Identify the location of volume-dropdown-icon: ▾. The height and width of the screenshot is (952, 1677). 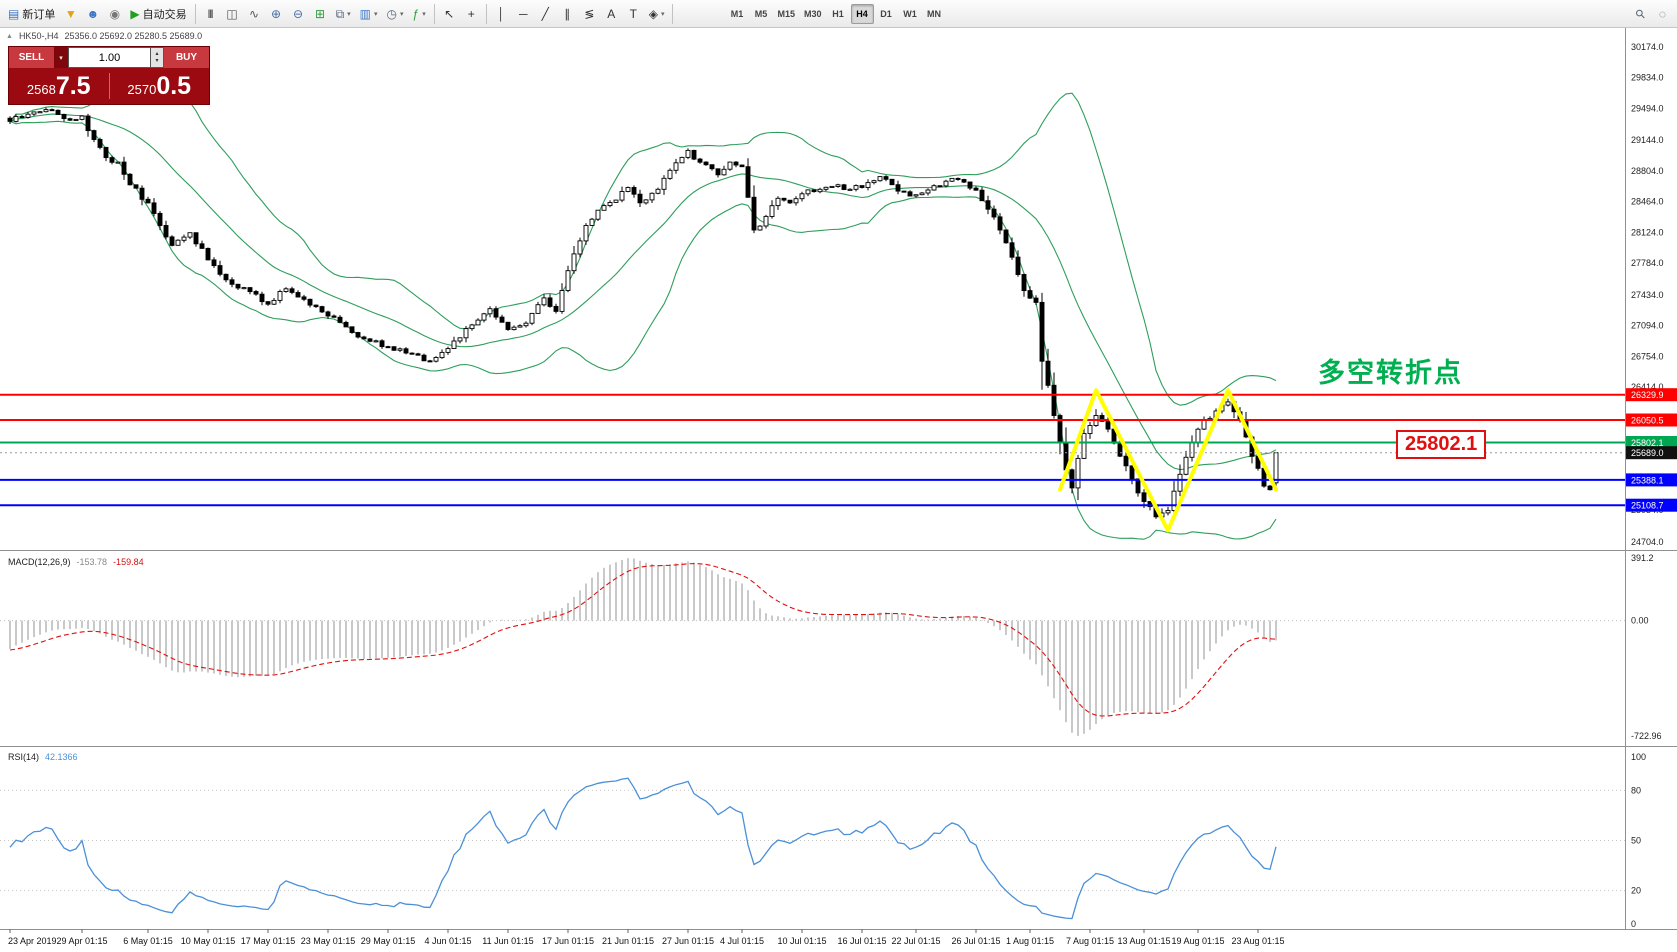
(61, 57).